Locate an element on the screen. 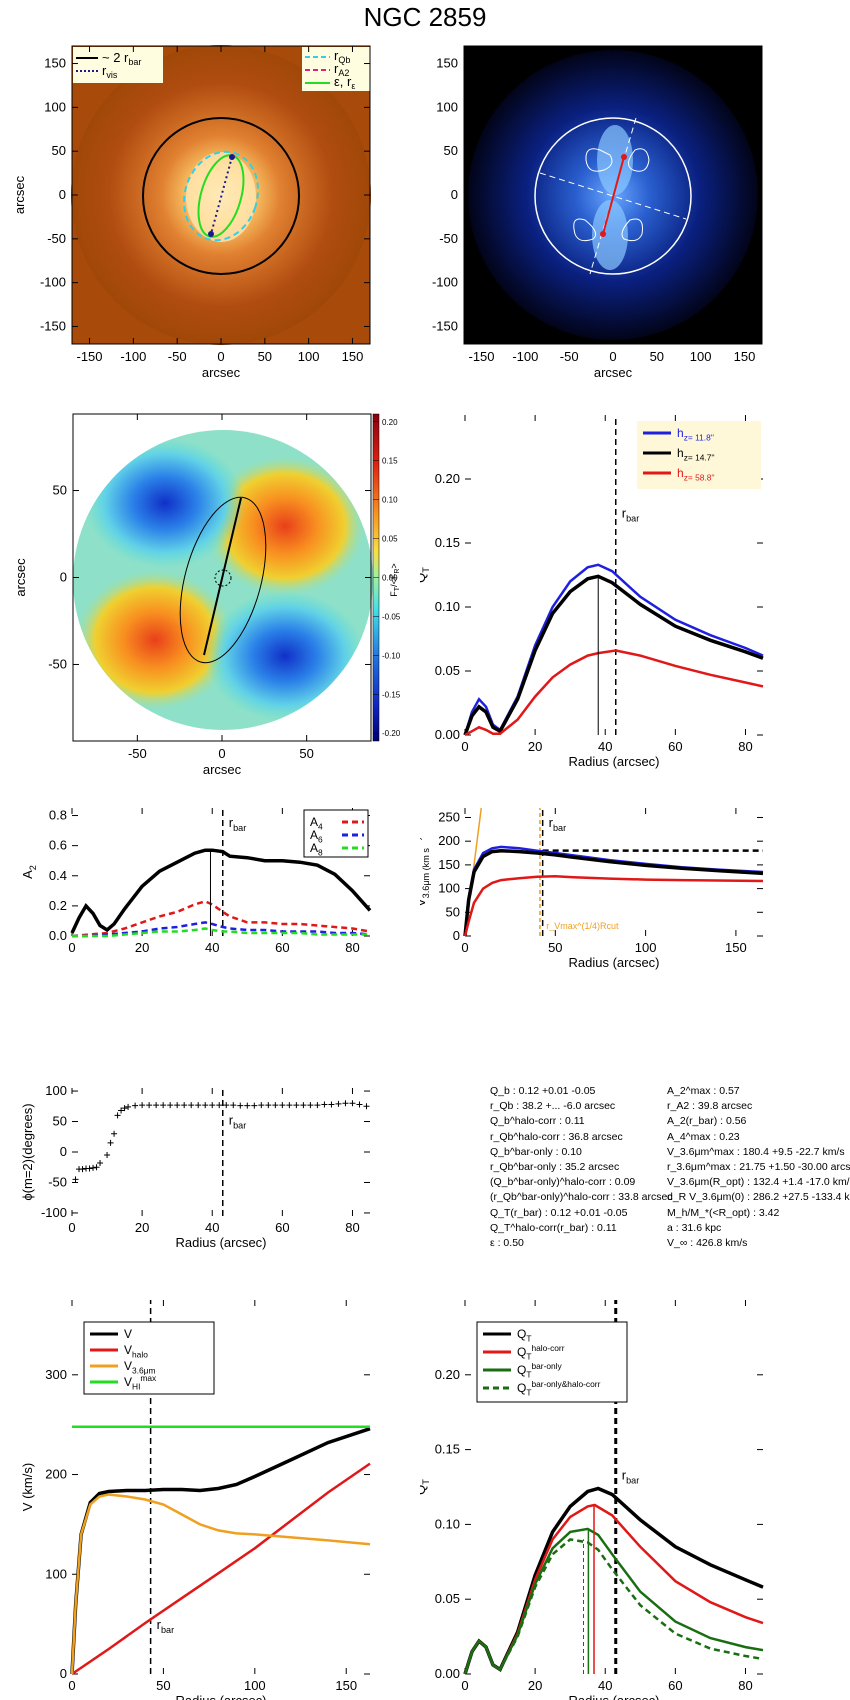 The image size is (850, 1700). param-row: Q_b^halo-corr : 0.11 is located at coordinates (537, 1121).